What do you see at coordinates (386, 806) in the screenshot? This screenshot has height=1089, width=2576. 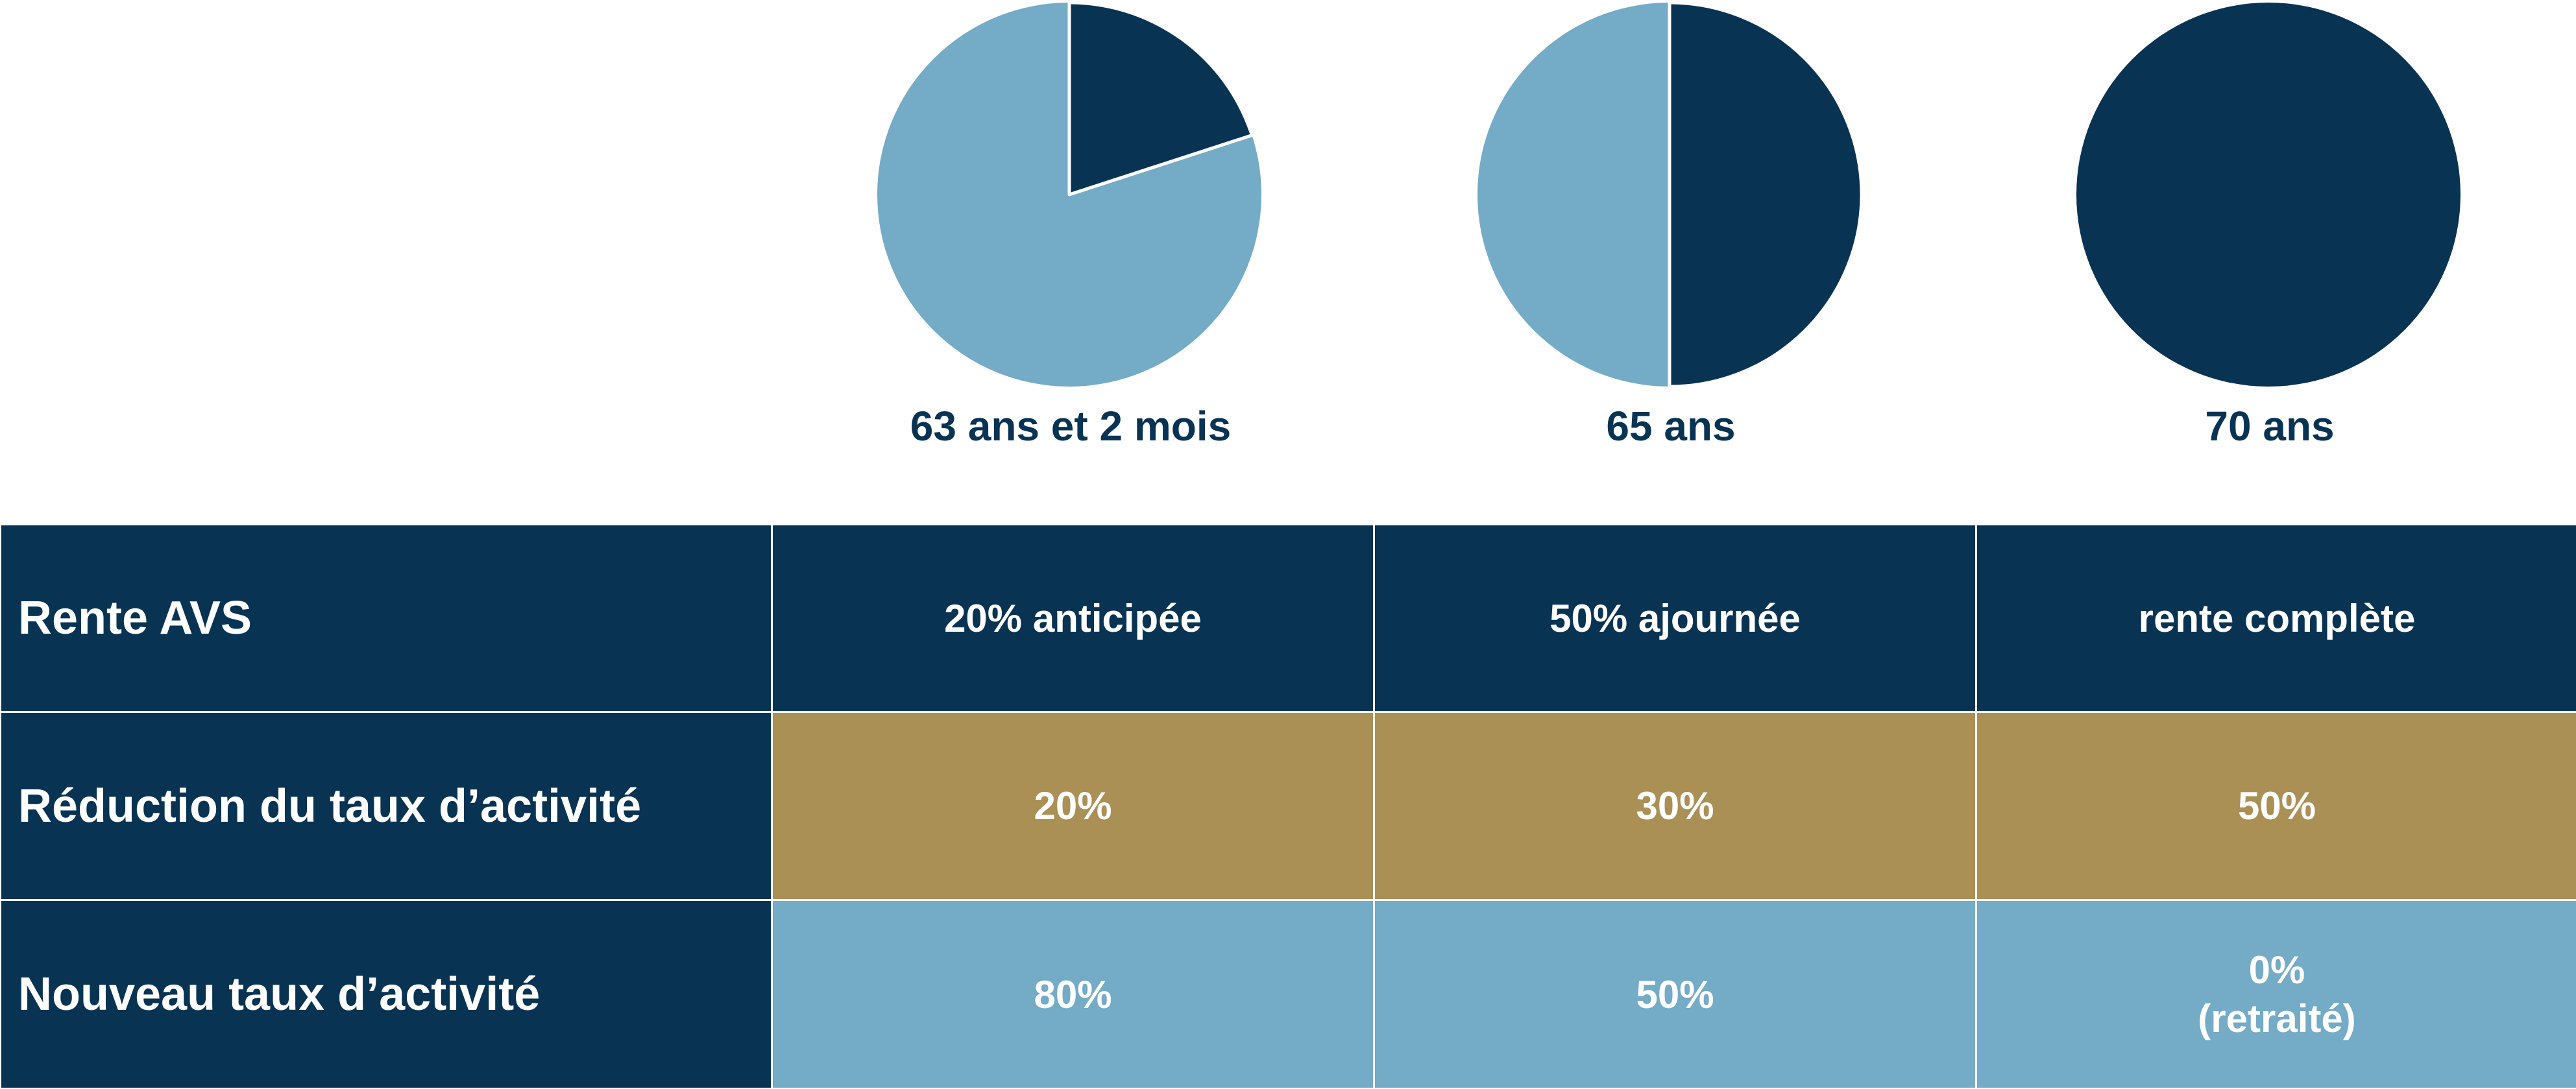 I see `row-header-reduction: Réduction du taux d’activité` at bounding box center [386, 806].